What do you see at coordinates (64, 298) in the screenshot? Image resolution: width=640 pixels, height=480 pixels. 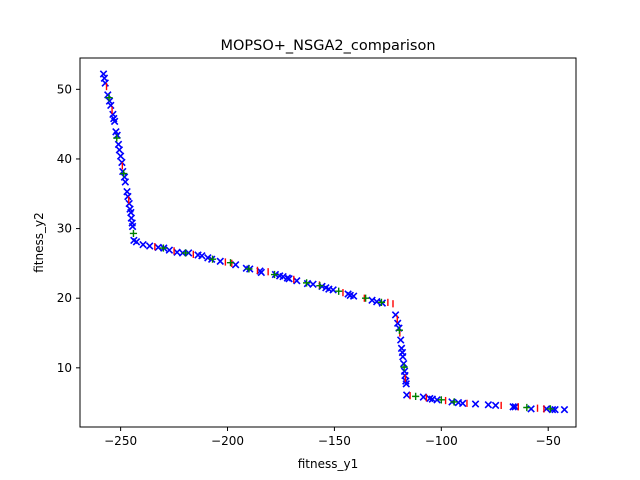 I see `y-tick-label: 20` at bounding box center [64, 298].